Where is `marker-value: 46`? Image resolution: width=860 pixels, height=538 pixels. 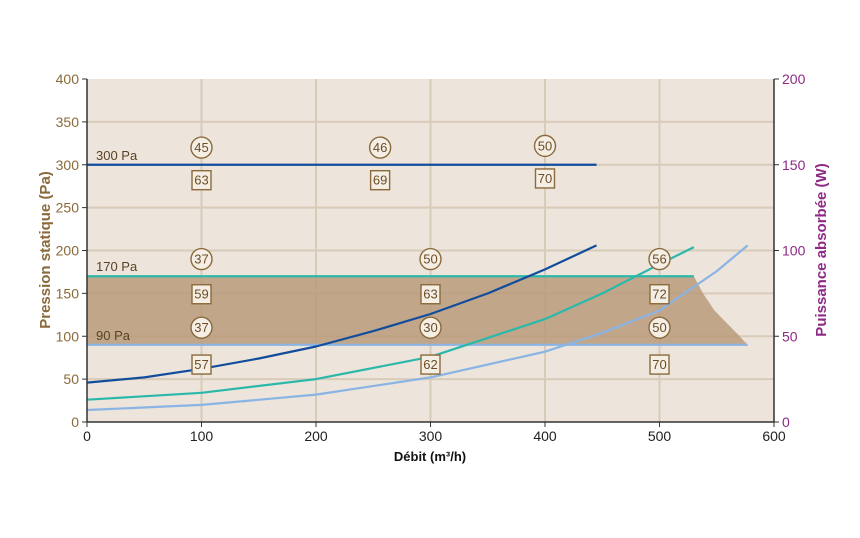
marker-value: 46 is located at coordinates (380, 147).